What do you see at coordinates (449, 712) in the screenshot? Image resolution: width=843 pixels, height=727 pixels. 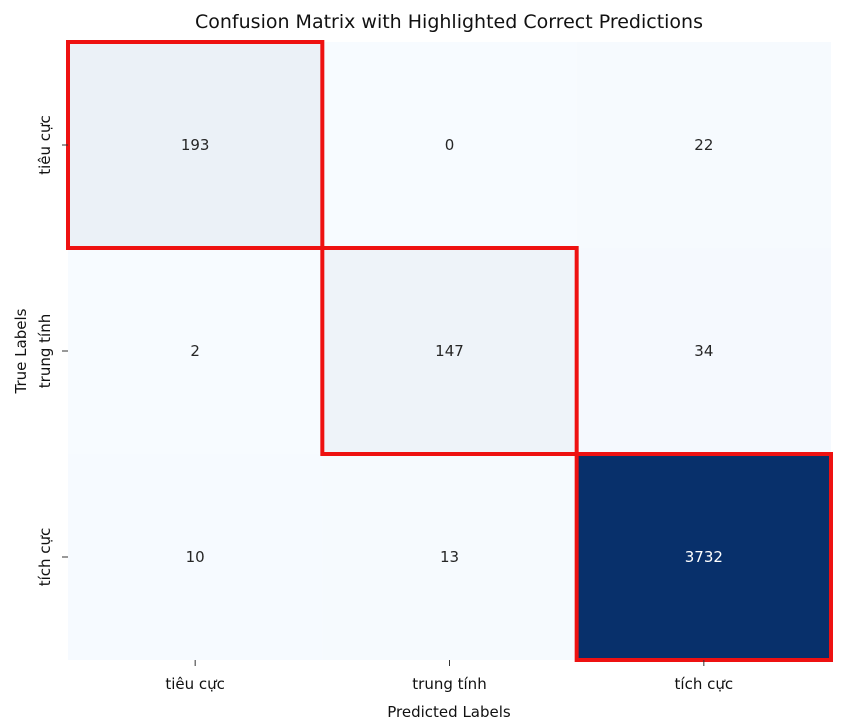 I see `x-axis-label: Predicted Labels` at bounding box center [449, 712].